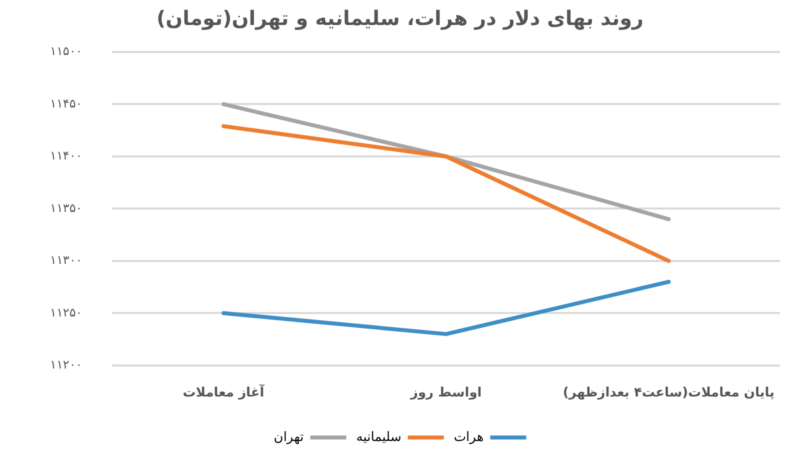  Describe the element at coordinates (469, 437) in the screenshot. I see `legend-label: هرات` at that location.